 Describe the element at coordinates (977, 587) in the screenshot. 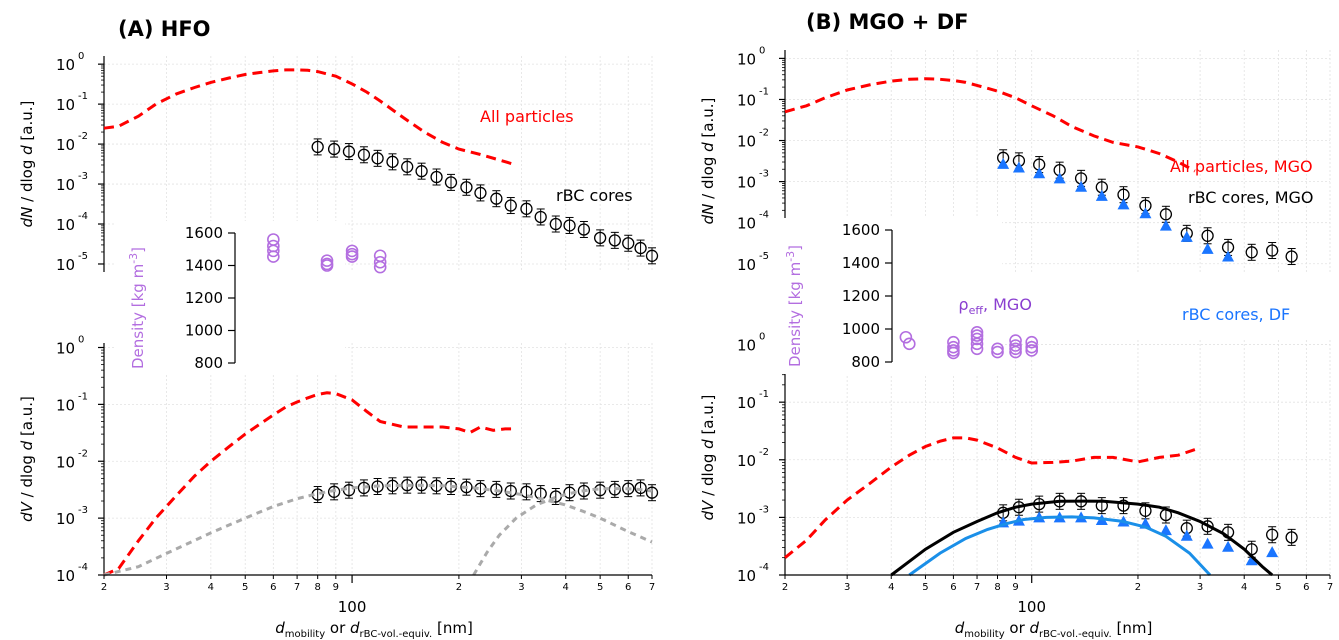

I see `x-minor-label: 7` at that location.